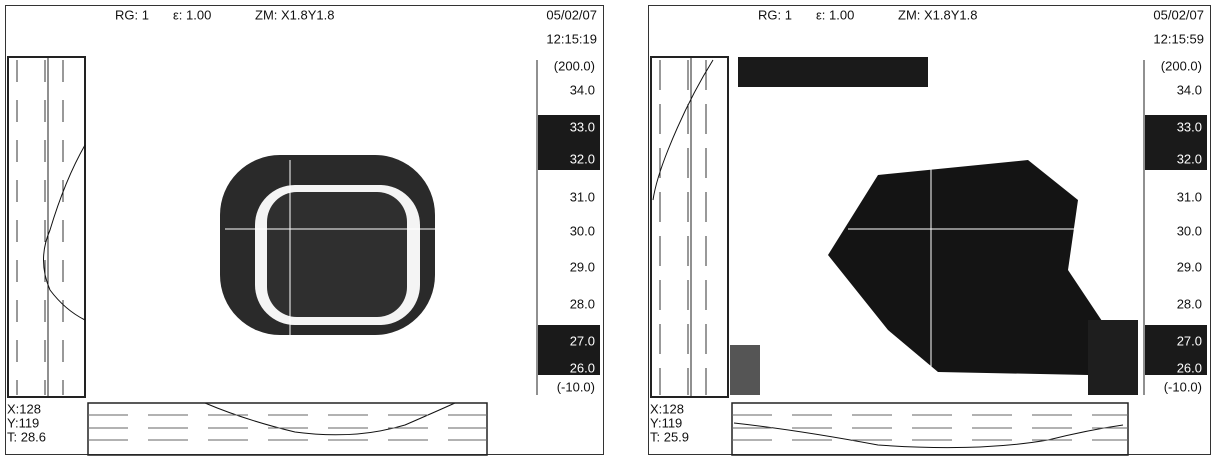 The image size is (1213, 459). What do you see at coordinates (571, 38) in the screenshot?
I see `time-label: 12:15:19` at bounding box center [571, 38].